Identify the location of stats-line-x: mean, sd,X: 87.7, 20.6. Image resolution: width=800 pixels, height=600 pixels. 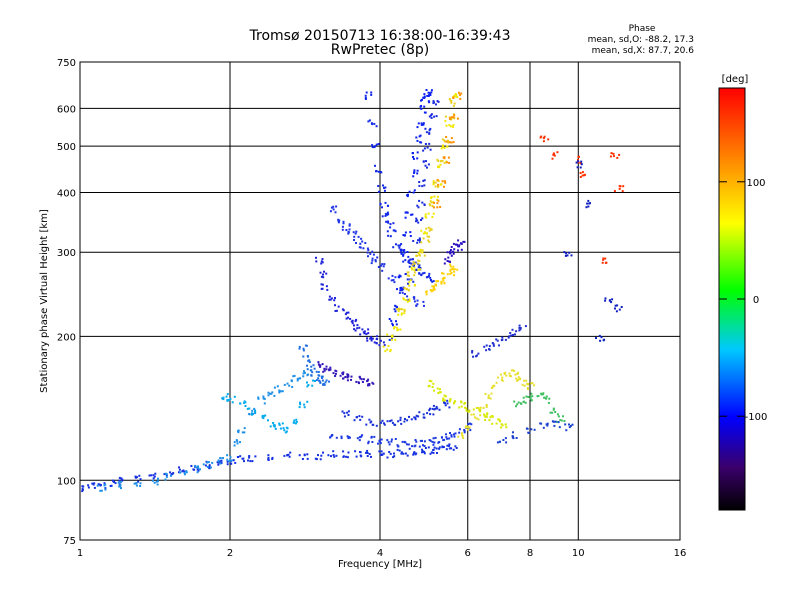
(643, 51).